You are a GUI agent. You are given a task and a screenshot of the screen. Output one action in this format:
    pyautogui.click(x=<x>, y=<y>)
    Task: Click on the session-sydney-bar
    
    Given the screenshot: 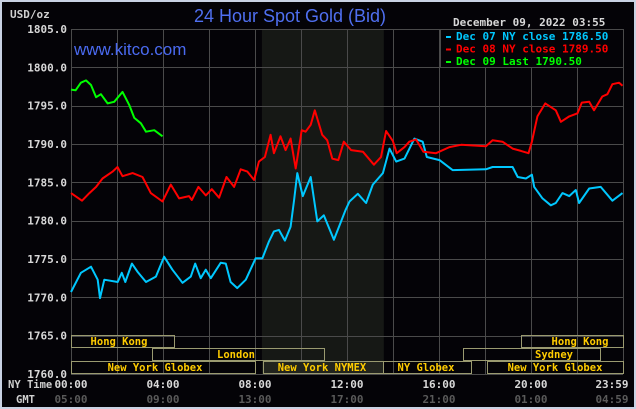 What is the action you would take?
    pyautogui.click(x=532, y=354)
    